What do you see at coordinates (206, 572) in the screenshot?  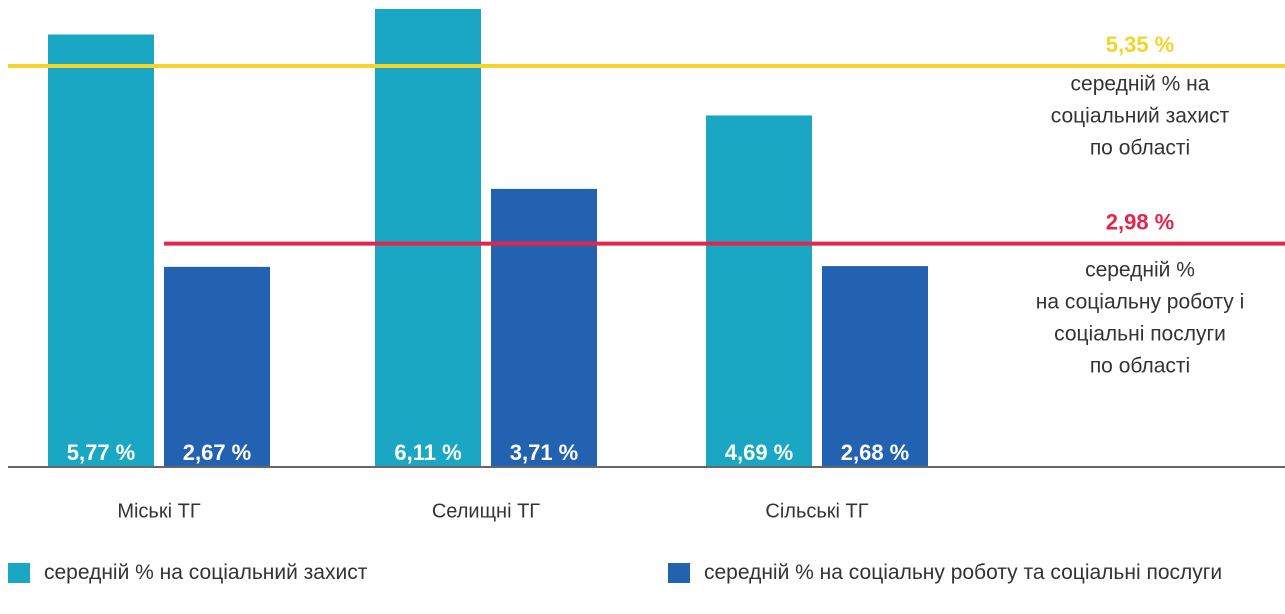 I see `legend-text: середній % на соціальний захист` at bounding box center [206, 572].